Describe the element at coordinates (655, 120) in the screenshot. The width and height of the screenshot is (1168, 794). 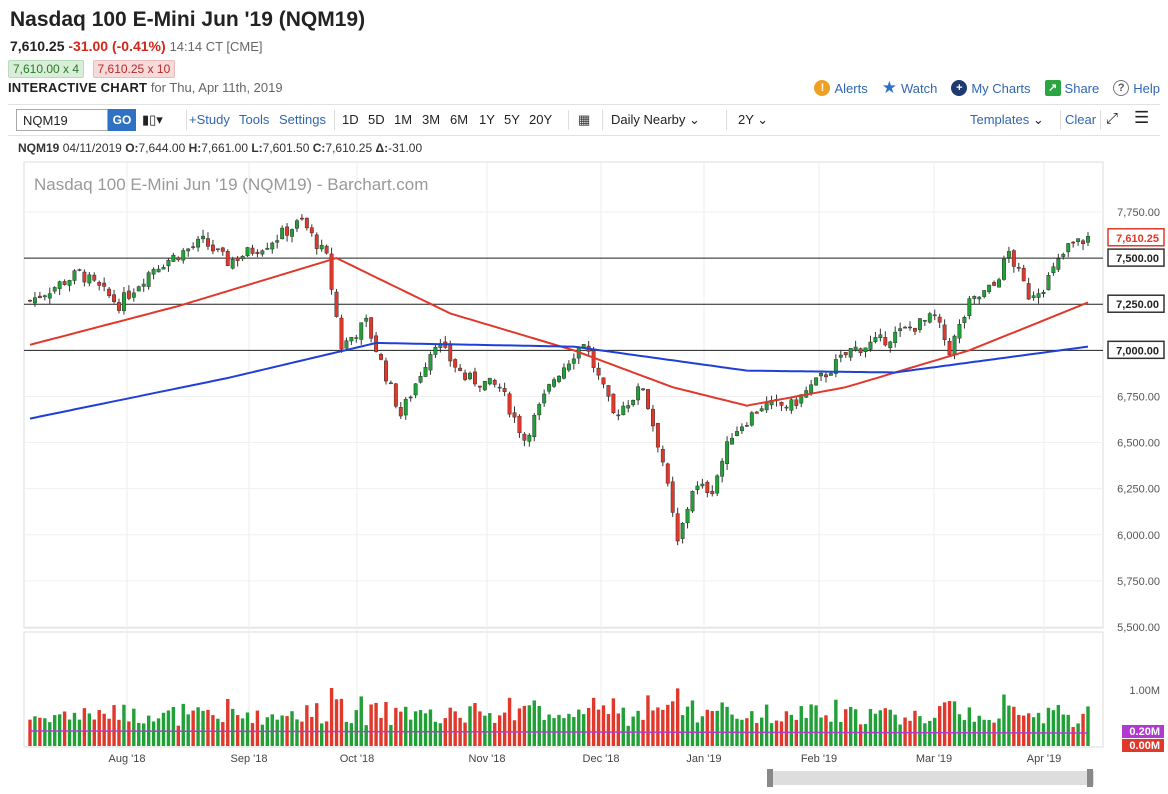
I see `aggregation-select: Daily Nearby ⌄` at that location.